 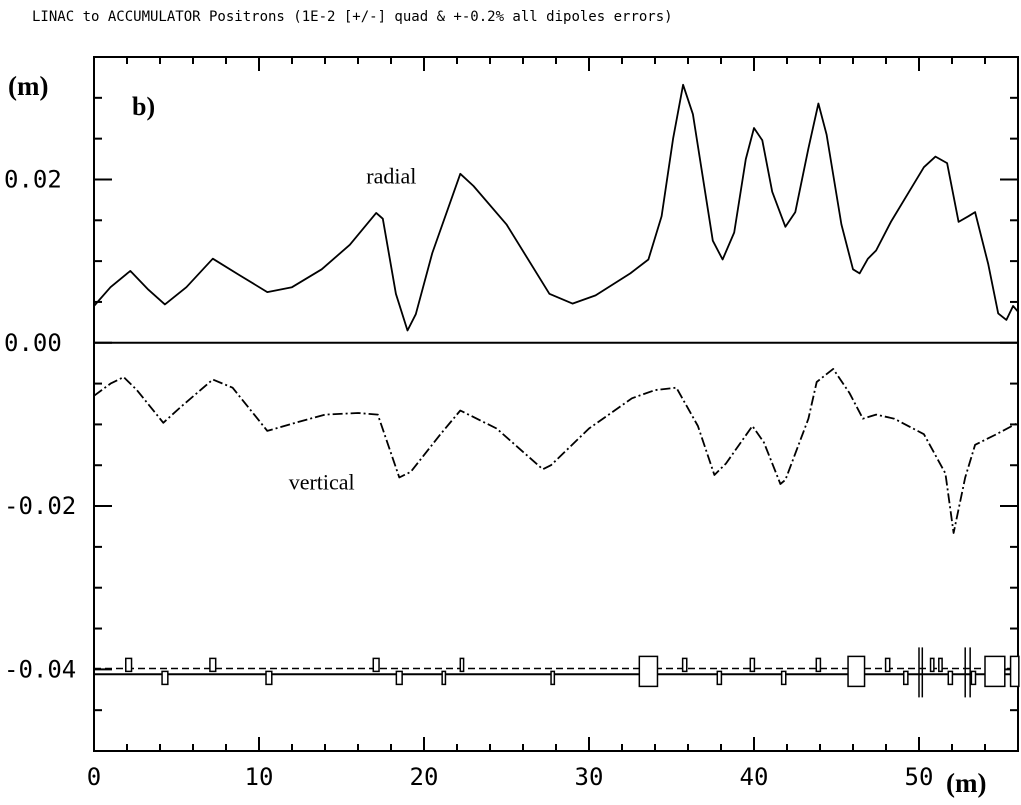 I want to click on series-label-vertical: vertical, so click(x=322, y=482).